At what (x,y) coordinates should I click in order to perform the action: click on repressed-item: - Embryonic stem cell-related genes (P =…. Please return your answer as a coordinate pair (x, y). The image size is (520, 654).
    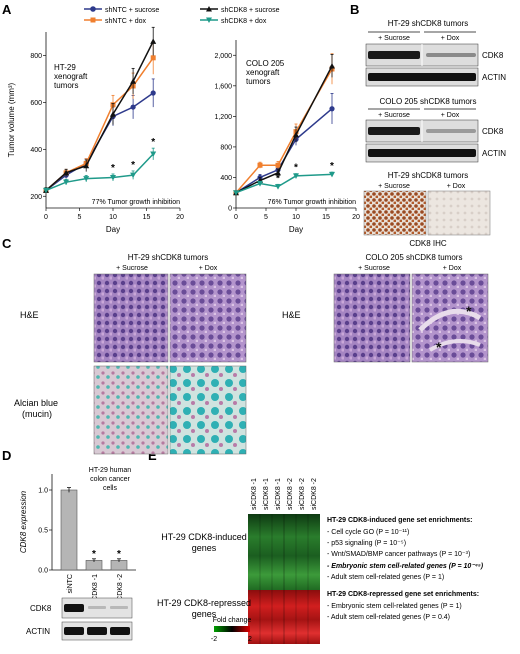
    Looking at the image, I should click on (394, 606).